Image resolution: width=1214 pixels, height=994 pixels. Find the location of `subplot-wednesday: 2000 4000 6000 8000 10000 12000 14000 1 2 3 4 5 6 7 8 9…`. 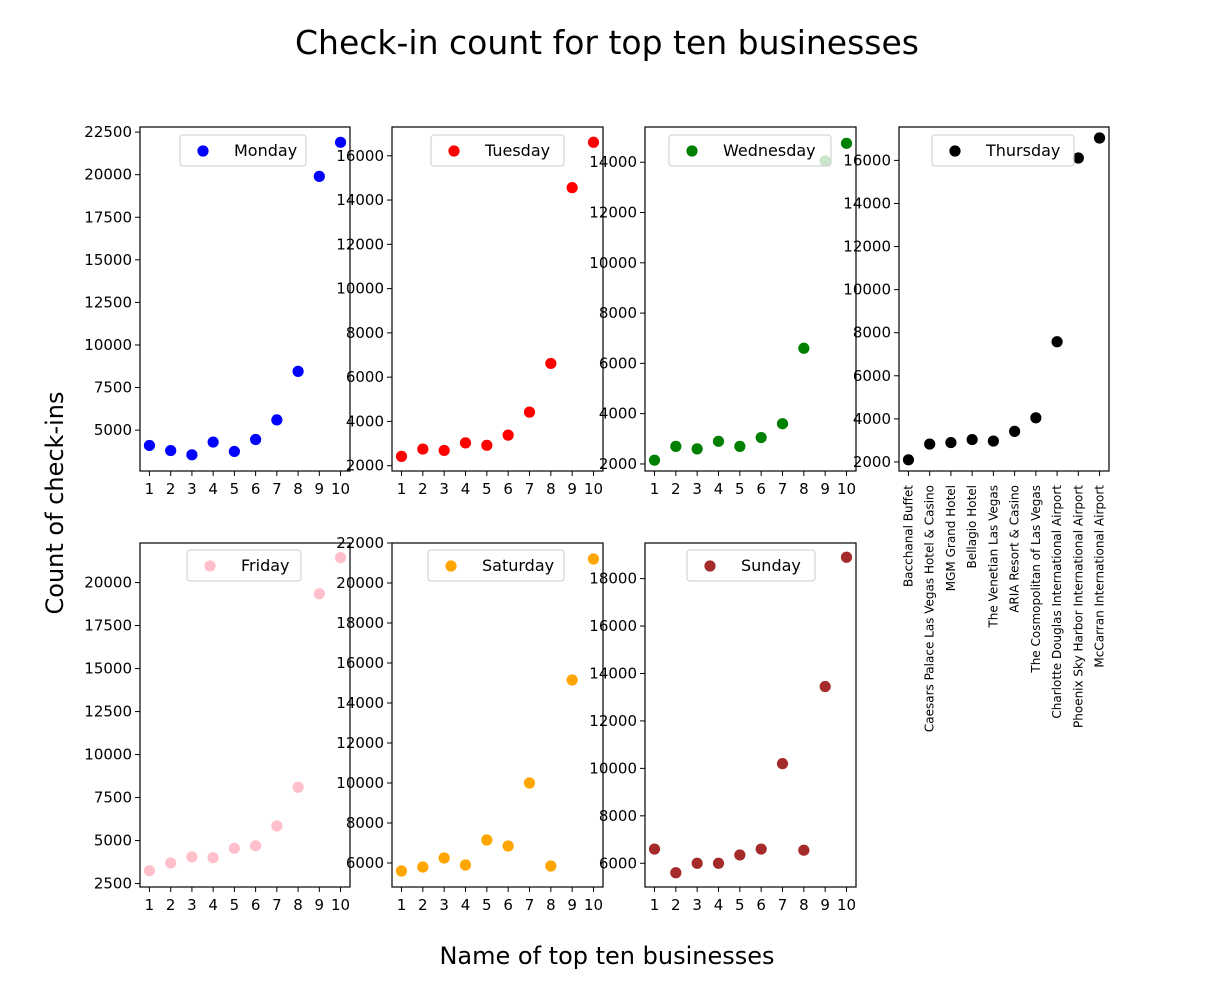

subplot-wednesday: 2000 4000 6000 8000 10000 12000 14000 1 2 3 4 5 6 7 8 9… is located at coordinates (723, 312).